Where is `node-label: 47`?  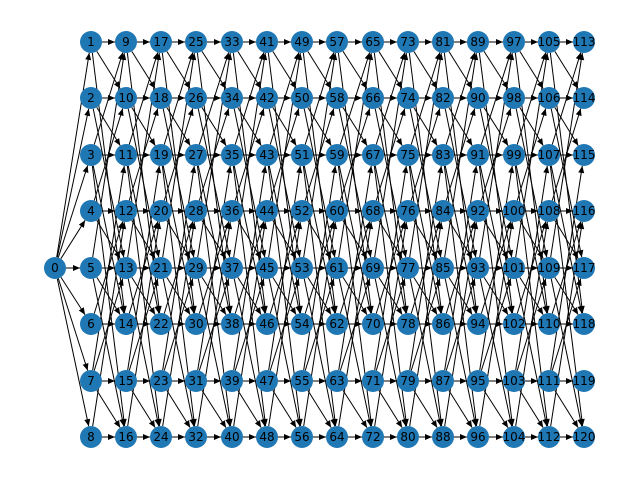
node-label: 47 is located at coordinates (266, 381).